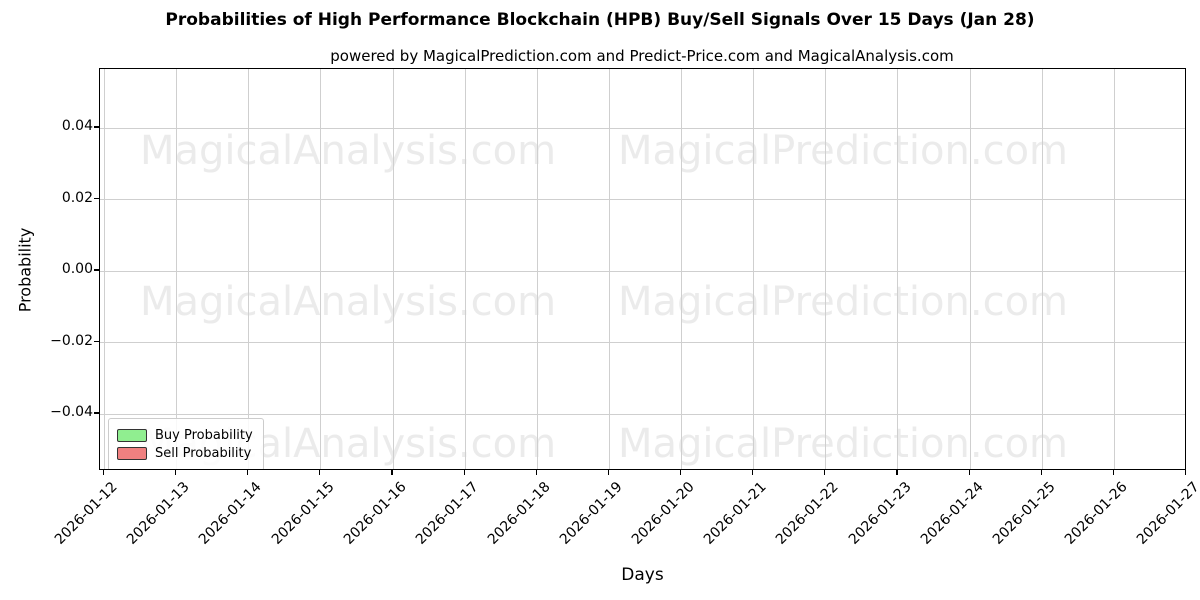 Image resolution: width=1200 pixels, height=600 pixels. I want to click on x-axis-label: Days, so click(642, 575).